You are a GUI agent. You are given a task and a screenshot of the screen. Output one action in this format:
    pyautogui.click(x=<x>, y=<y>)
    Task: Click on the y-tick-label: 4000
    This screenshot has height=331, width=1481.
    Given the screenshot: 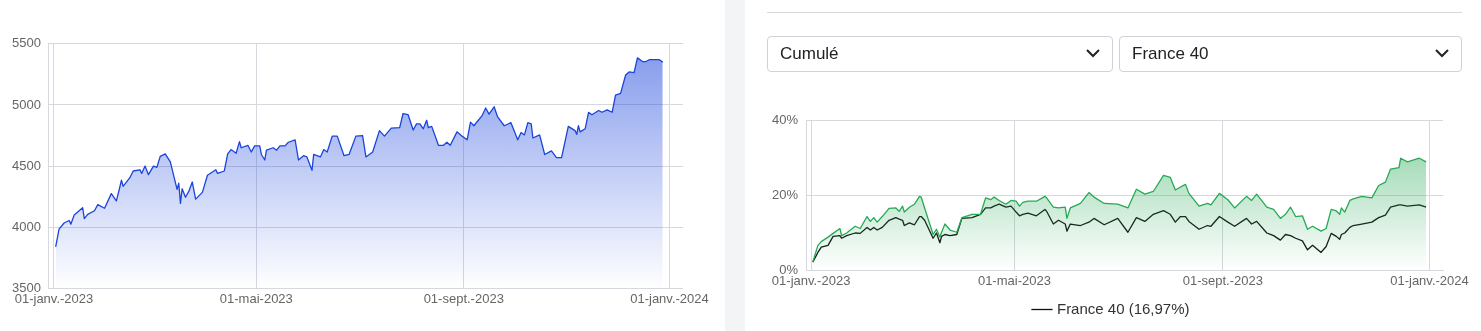 What is the action you would take?
    pyautogui.click(x=26, y=226)
    